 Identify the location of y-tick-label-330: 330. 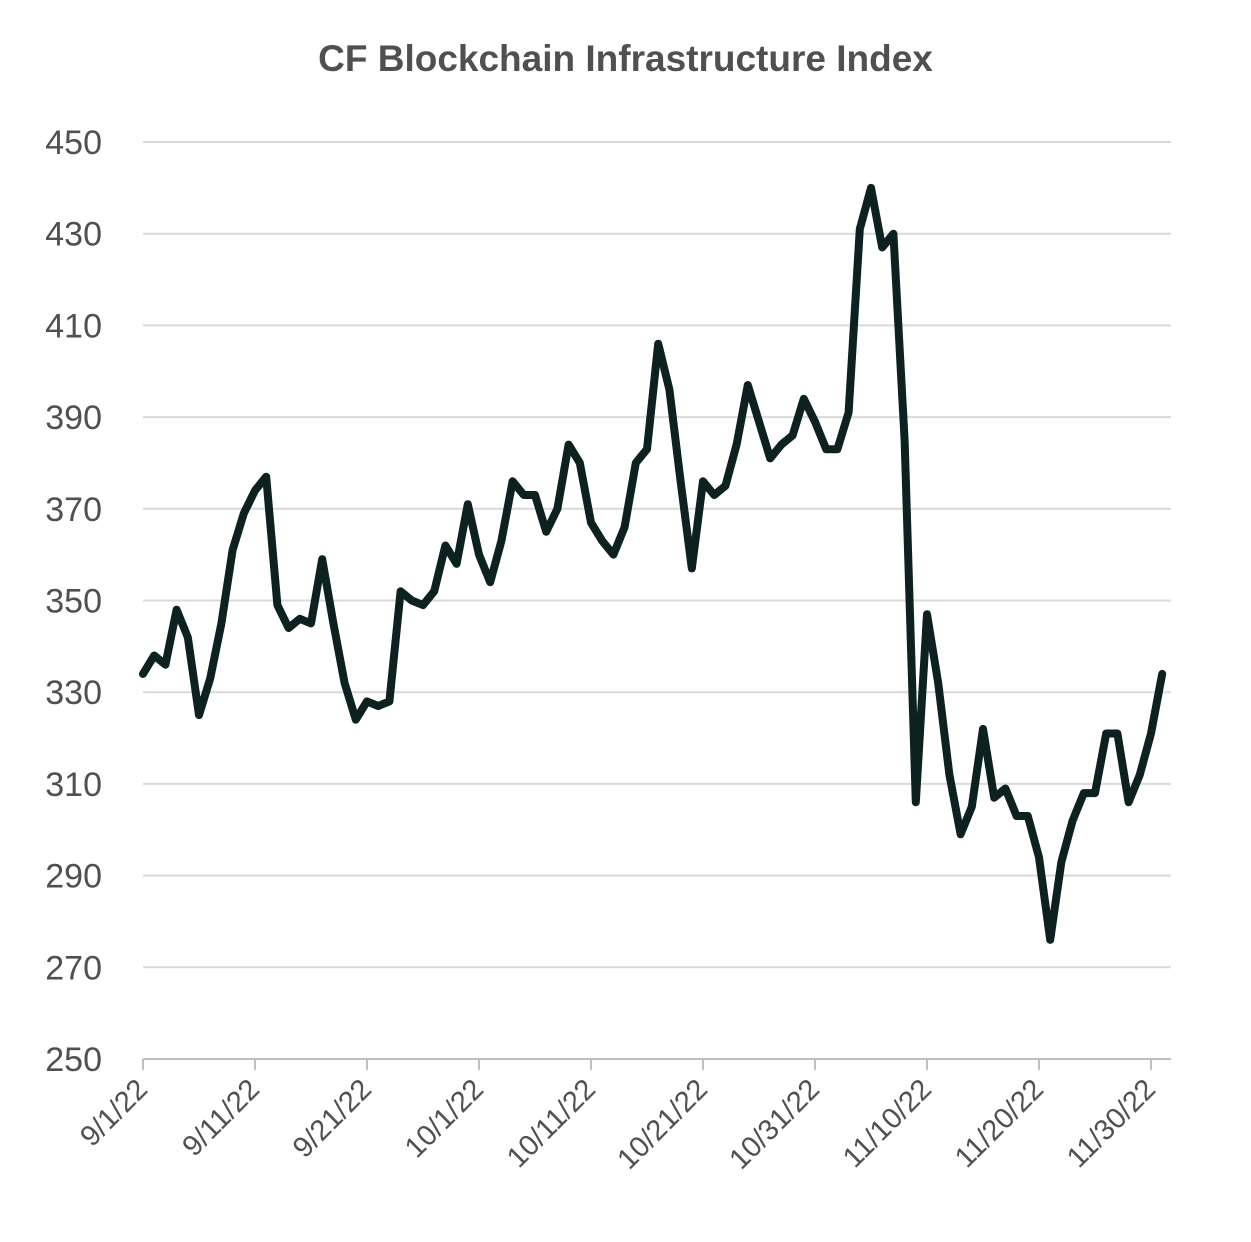
(73, 693).